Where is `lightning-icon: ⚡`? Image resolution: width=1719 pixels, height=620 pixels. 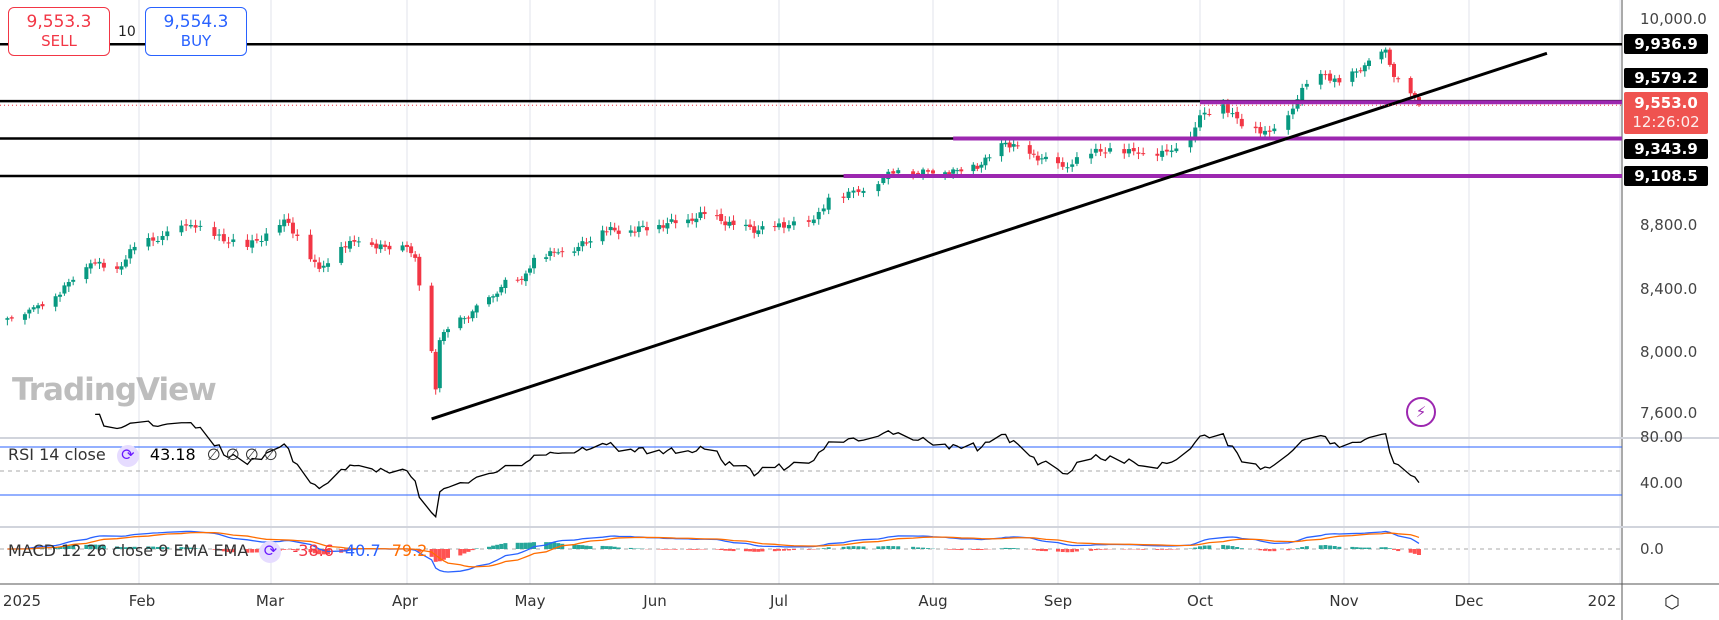 lightning-icon: ⚡ is located at coordinates (1421, 412).